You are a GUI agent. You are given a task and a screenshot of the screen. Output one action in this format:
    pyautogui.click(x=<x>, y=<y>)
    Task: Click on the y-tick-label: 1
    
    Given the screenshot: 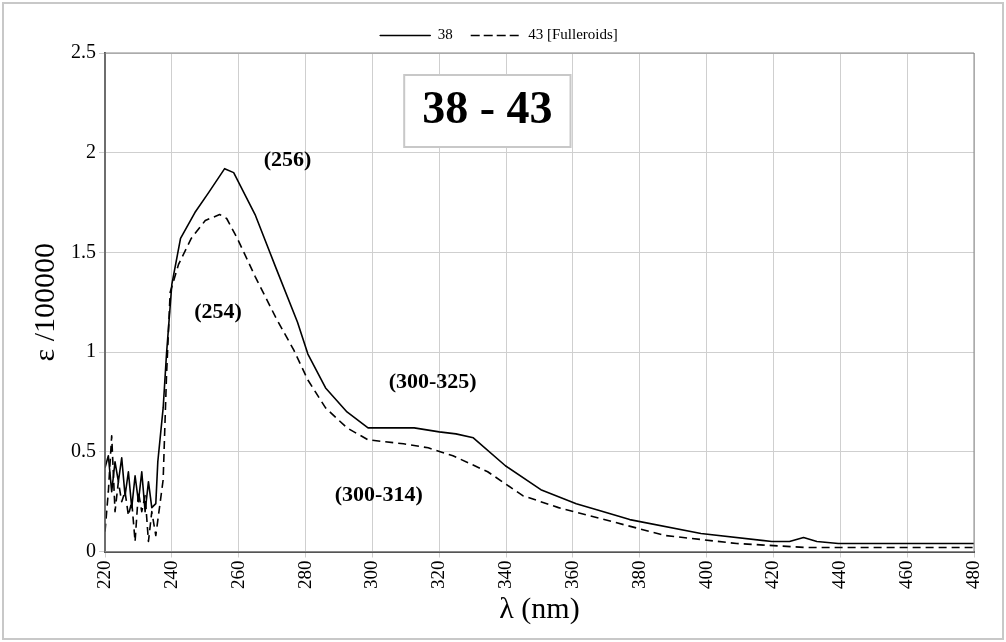 What is the action you would take?
    pyautogui.click(x=91, y=350)
    